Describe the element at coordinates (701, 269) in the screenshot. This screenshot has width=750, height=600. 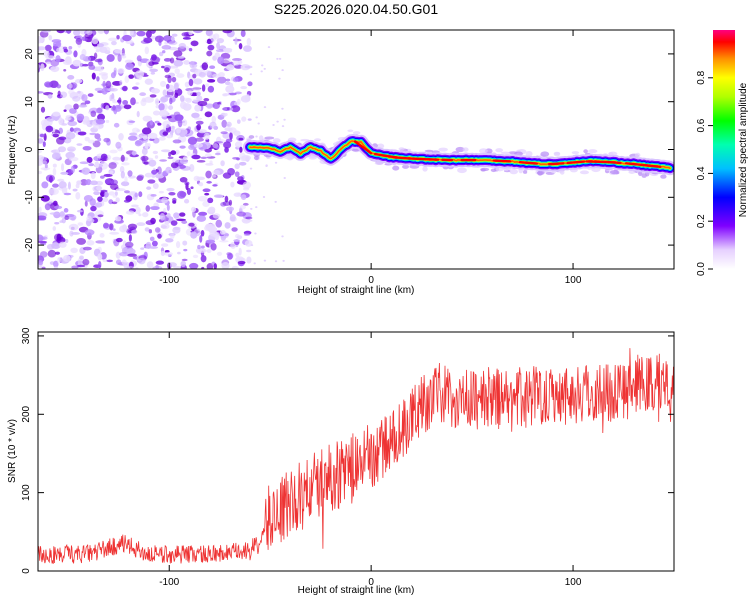
I see `colorbar-tick-label: 0.0` at that location.